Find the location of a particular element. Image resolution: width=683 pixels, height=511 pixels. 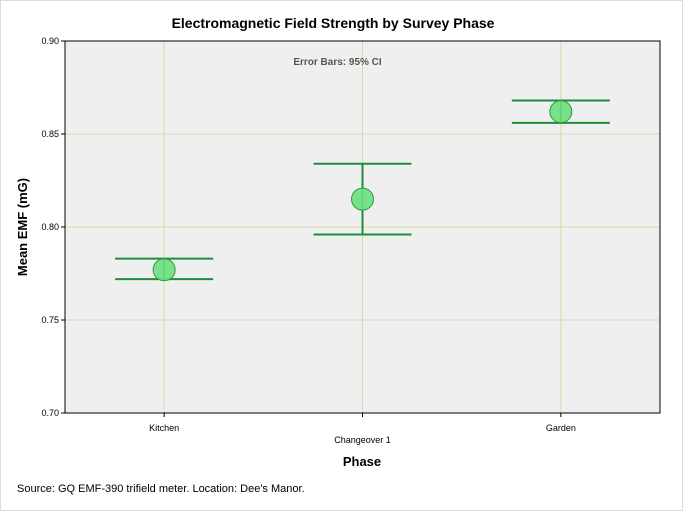

error-bar-kitchen is located at coordinates (164, 269).